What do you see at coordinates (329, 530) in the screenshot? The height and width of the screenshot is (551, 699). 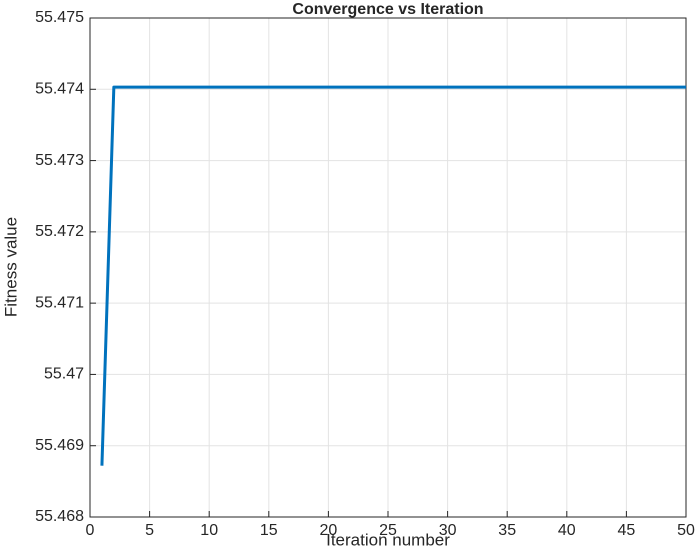 I see `x-tick-label: 20` at bounding box center [329, 530].